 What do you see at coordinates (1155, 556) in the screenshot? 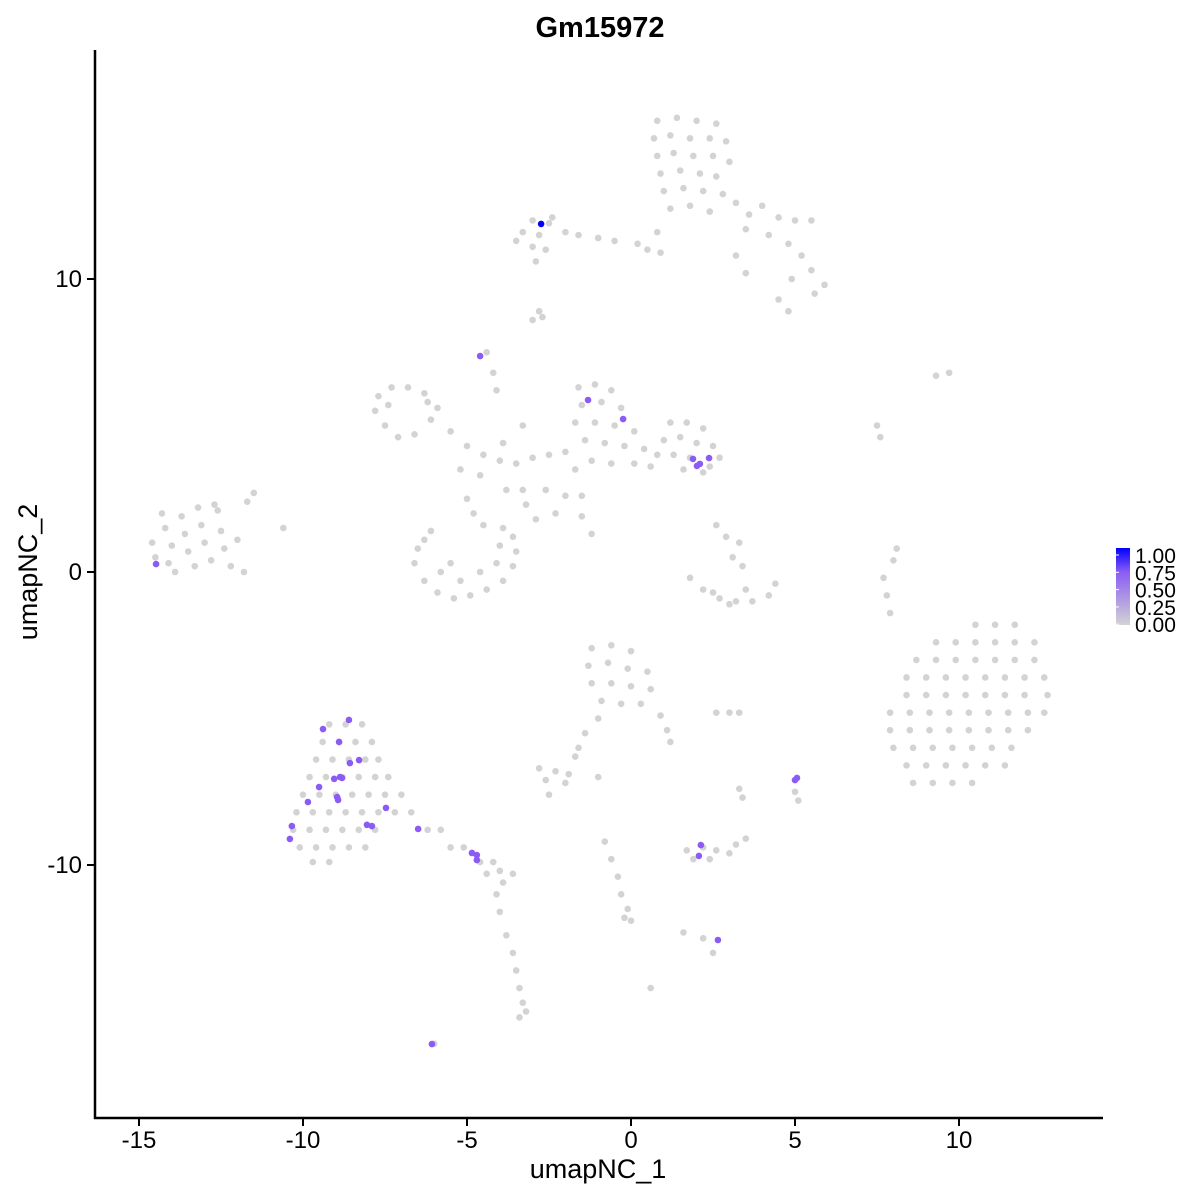
I see `legend-label: 1.00` at bounding box center [1155, 556].